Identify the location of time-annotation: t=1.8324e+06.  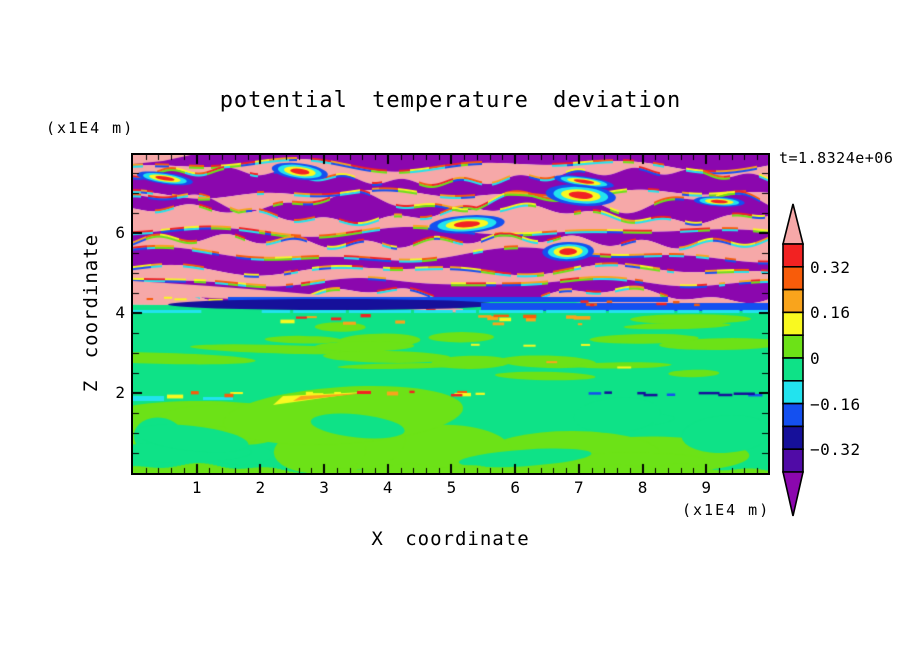
(836, 158).